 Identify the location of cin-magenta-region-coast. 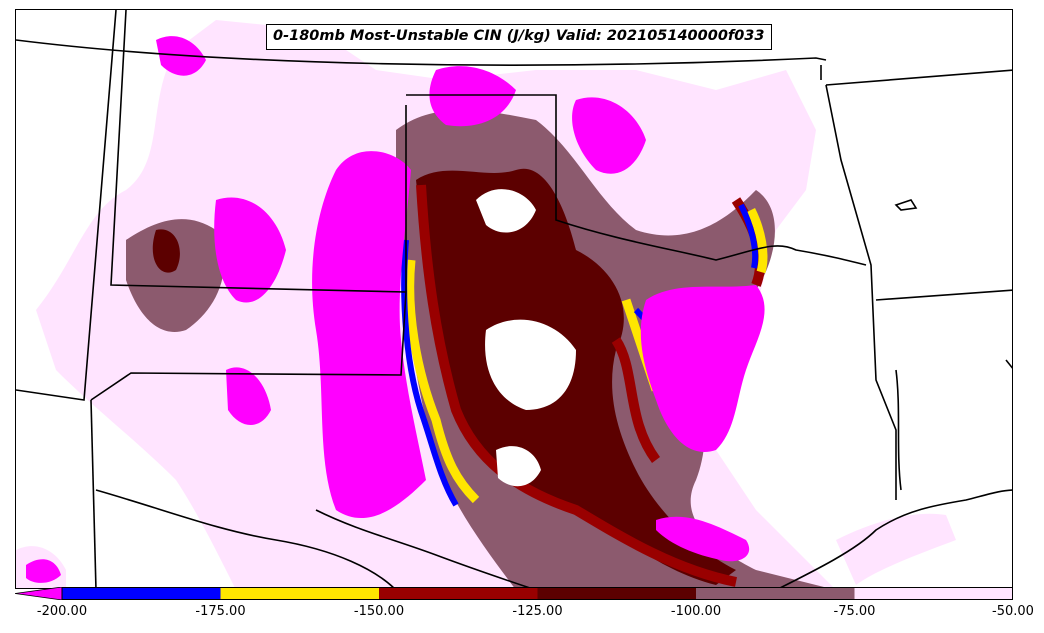
(388, 549).